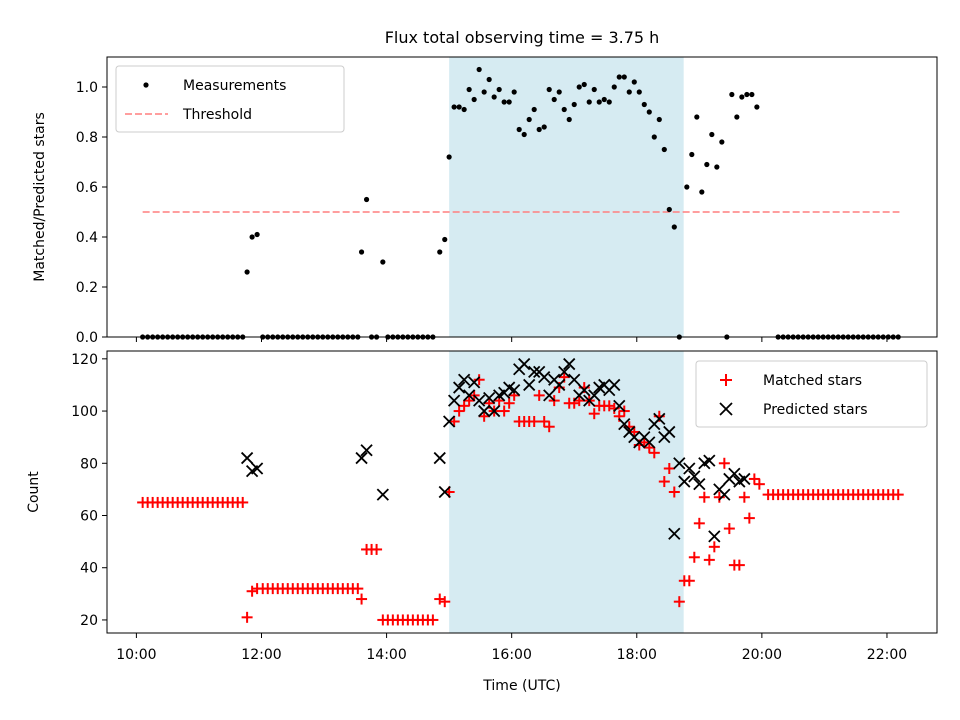 This screenshot has height=720, width=960. I want to click on legend-marker-measurements, so click(146, 85).